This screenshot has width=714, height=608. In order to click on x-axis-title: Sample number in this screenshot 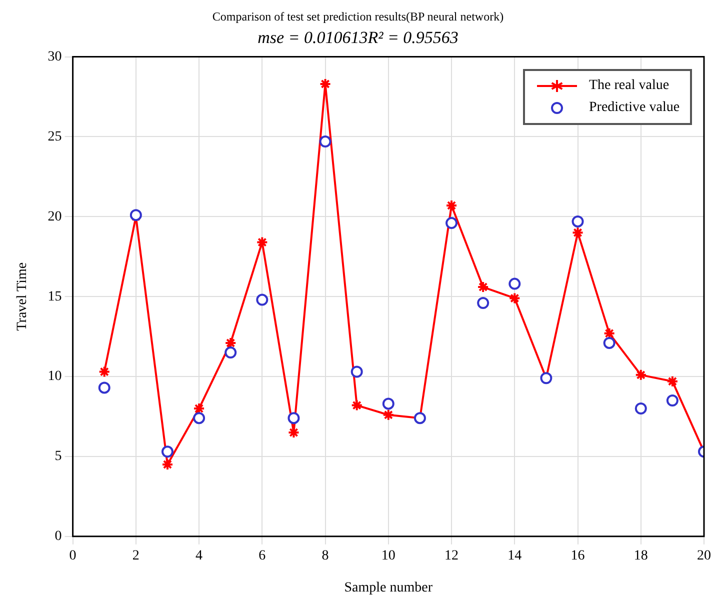, I will do `click(388, 588)`.